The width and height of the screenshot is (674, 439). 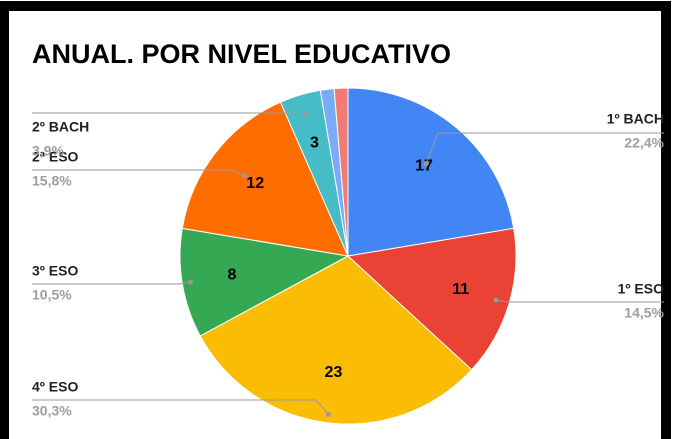 I want to click on category-label: 2º BACH, so click(x=60, y=127).